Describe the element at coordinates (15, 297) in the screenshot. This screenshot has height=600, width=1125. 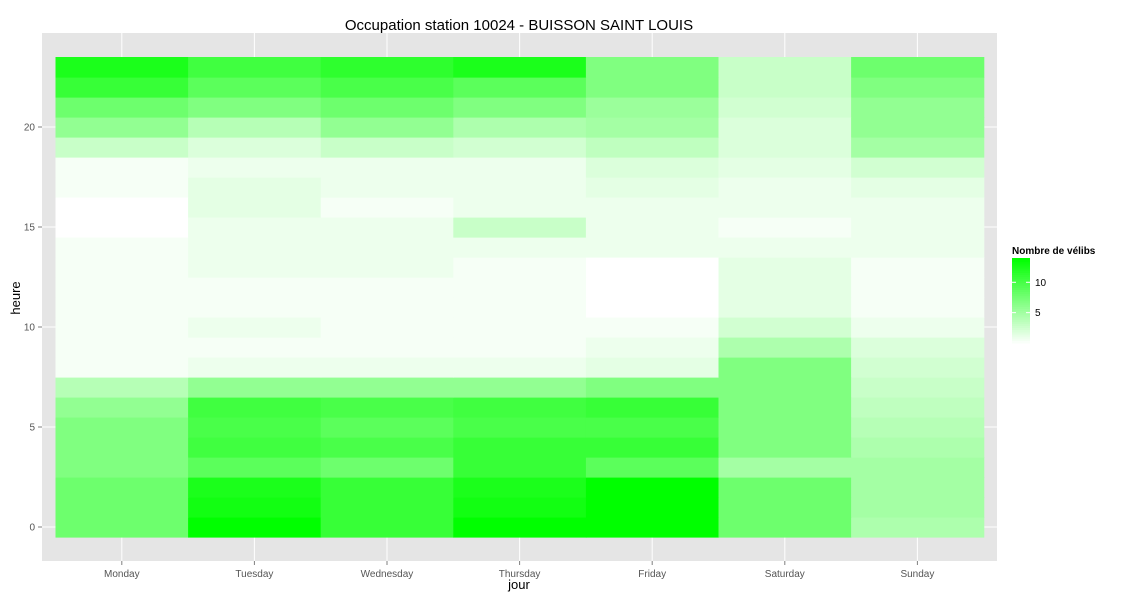
I see `y-axis-title: heure` at that location.